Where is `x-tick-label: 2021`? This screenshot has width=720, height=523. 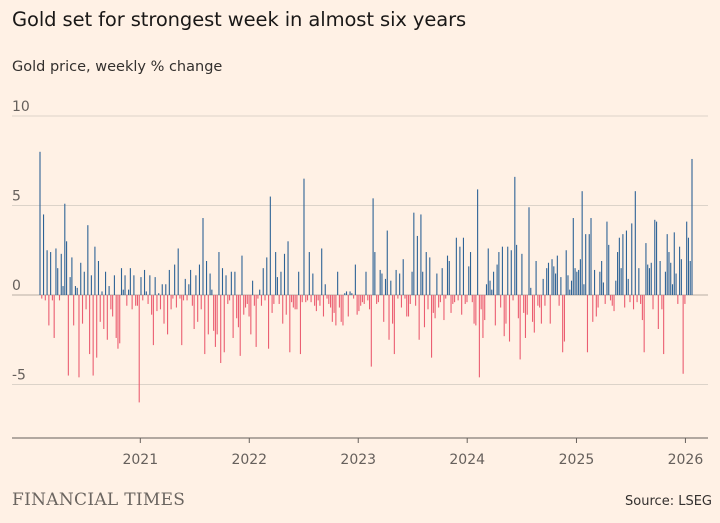 x-tick-label: 2021 is located at coordinates (140, 460).